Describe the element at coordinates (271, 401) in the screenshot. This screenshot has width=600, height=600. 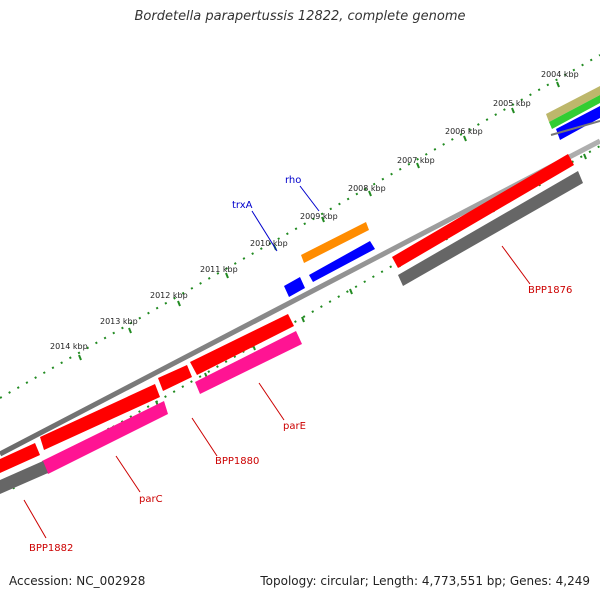
I see `parE-leader` at that location.